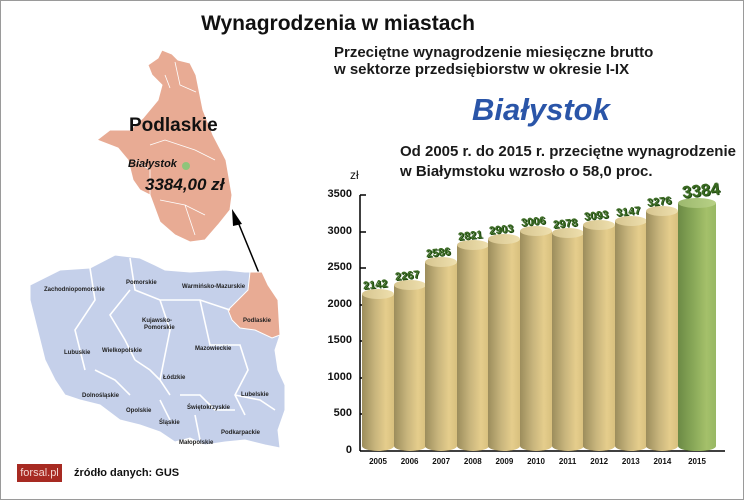 This screenshot has height=500, width=744. What do you see at coordinates (599, 461) in the screenshot?
I see `x-tick: 2012` at bounding box center [599, 461].